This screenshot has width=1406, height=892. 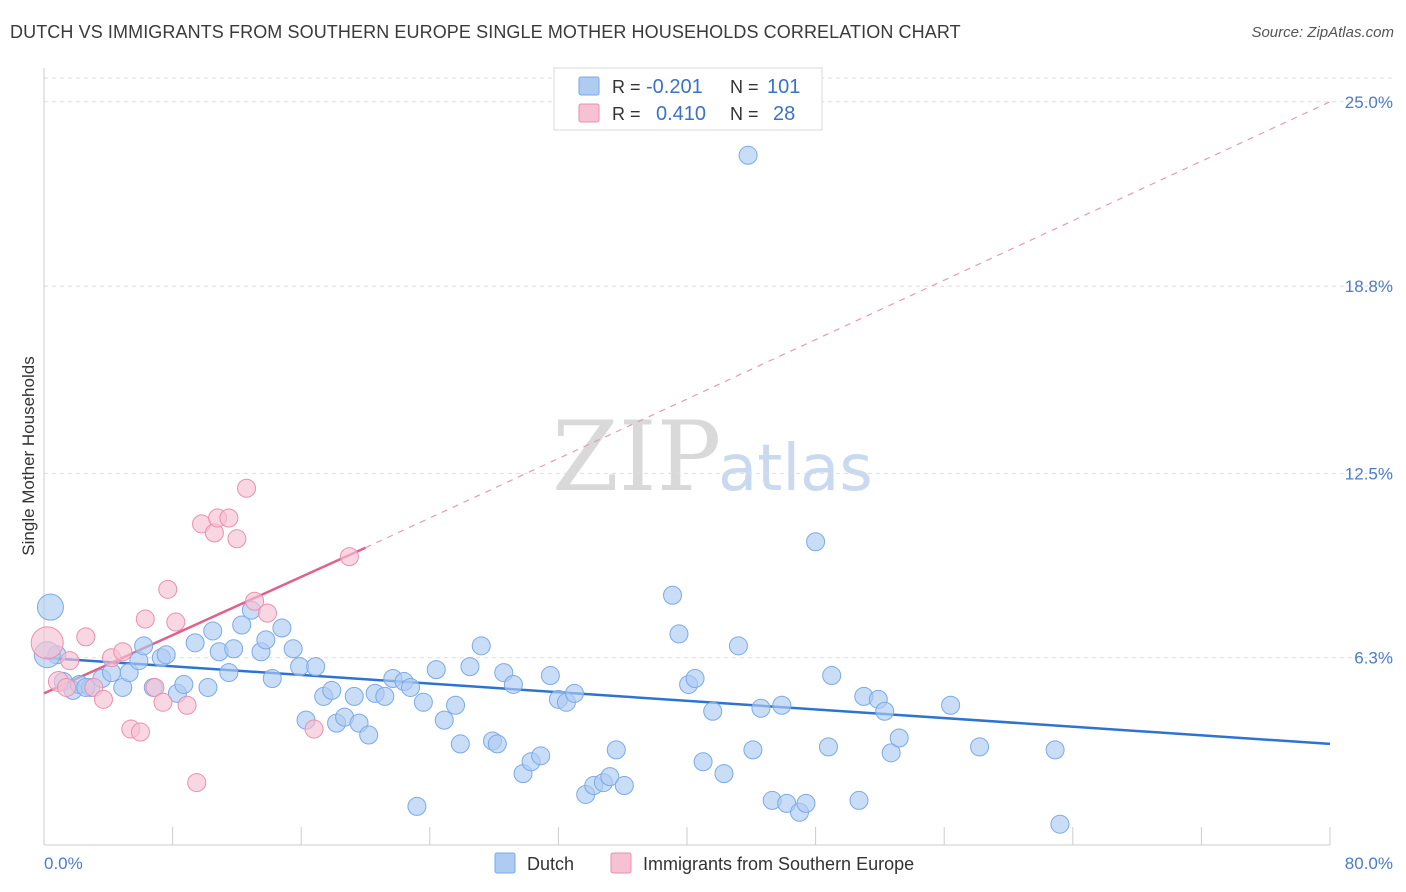 I want to click on legend-r-value-immigrants: 0.410, so click(x=681, y=114).